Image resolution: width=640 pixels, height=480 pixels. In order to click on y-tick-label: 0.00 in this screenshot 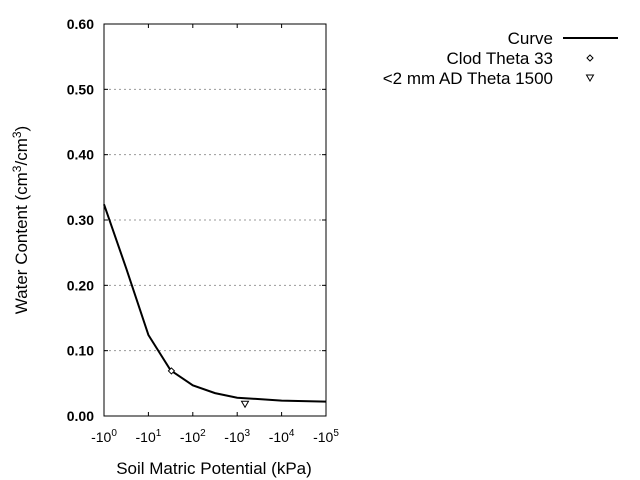, I will do `click(80, 416)`.